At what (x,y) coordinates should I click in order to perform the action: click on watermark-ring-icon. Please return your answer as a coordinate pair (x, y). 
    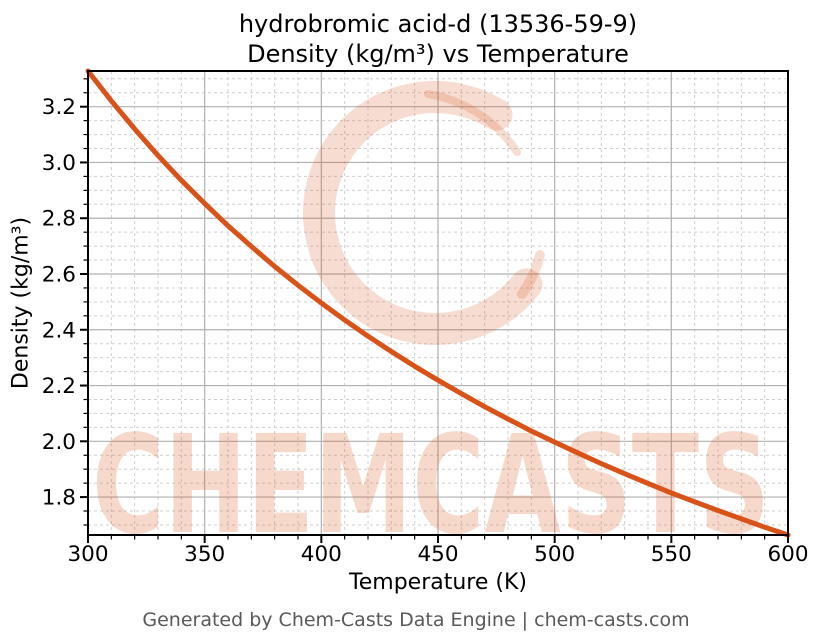
    Looking at the image, I should click on (423, 212).